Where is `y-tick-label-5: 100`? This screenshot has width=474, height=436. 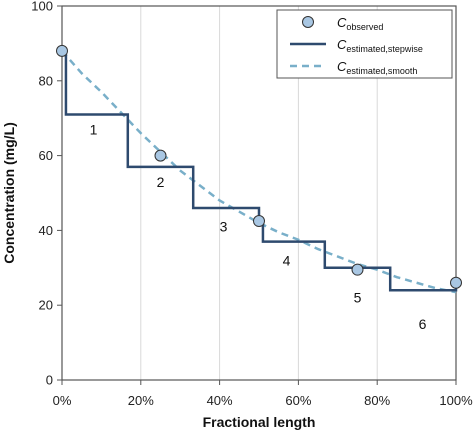
y-tick-label-5: 100 is located at coordinates (42, 7).